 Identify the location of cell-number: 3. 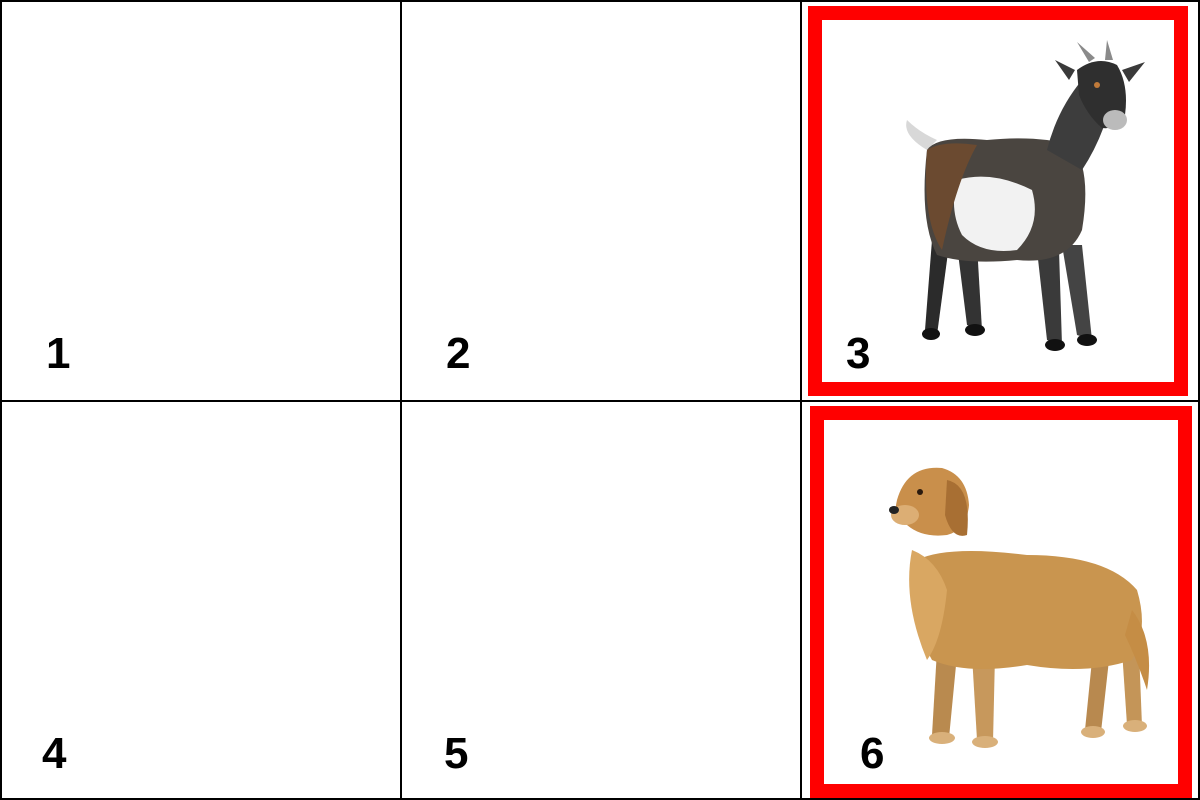
(858, 353).